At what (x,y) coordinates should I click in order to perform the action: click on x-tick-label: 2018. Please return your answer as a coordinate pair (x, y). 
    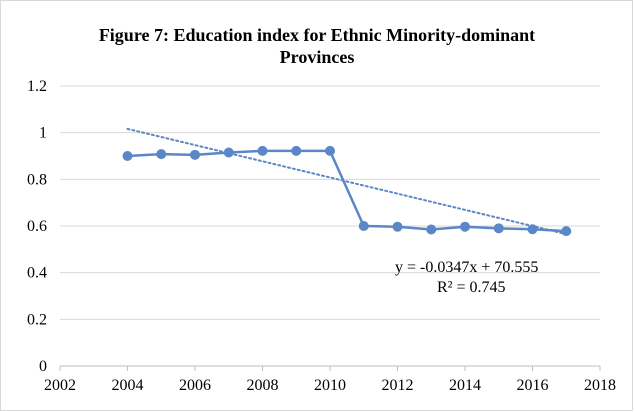
    Looking at the image, I should click on (600, 385).